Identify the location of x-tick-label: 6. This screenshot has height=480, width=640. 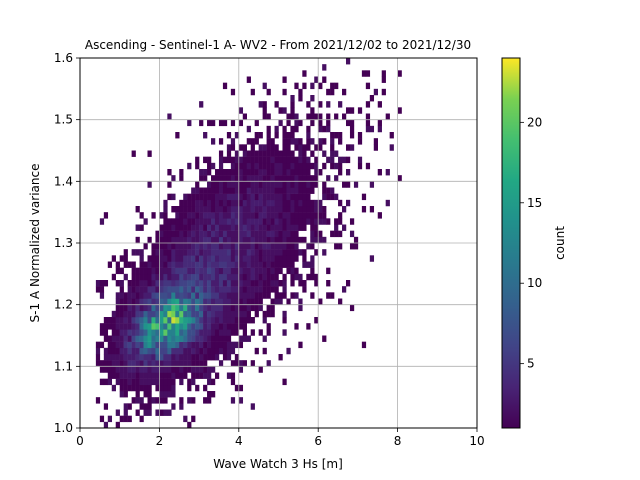
(318, 441).